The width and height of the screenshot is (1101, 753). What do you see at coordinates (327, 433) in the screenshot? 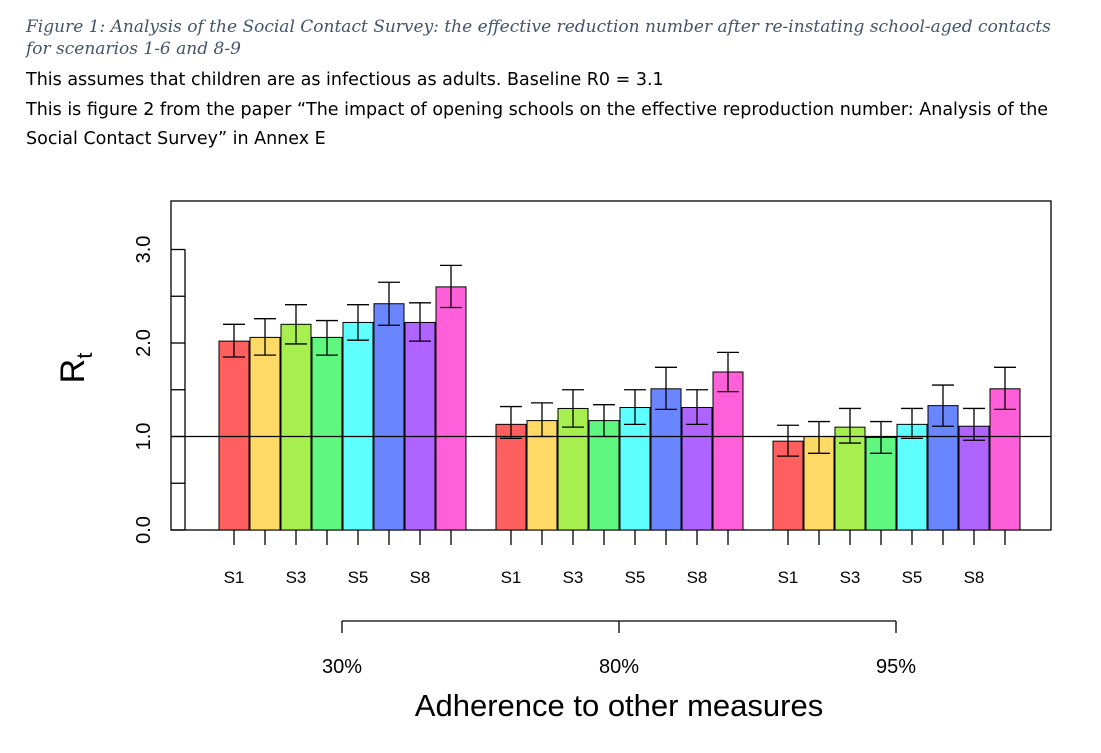
I see `bar-30pct-S4` at bounding box center [327, 433].